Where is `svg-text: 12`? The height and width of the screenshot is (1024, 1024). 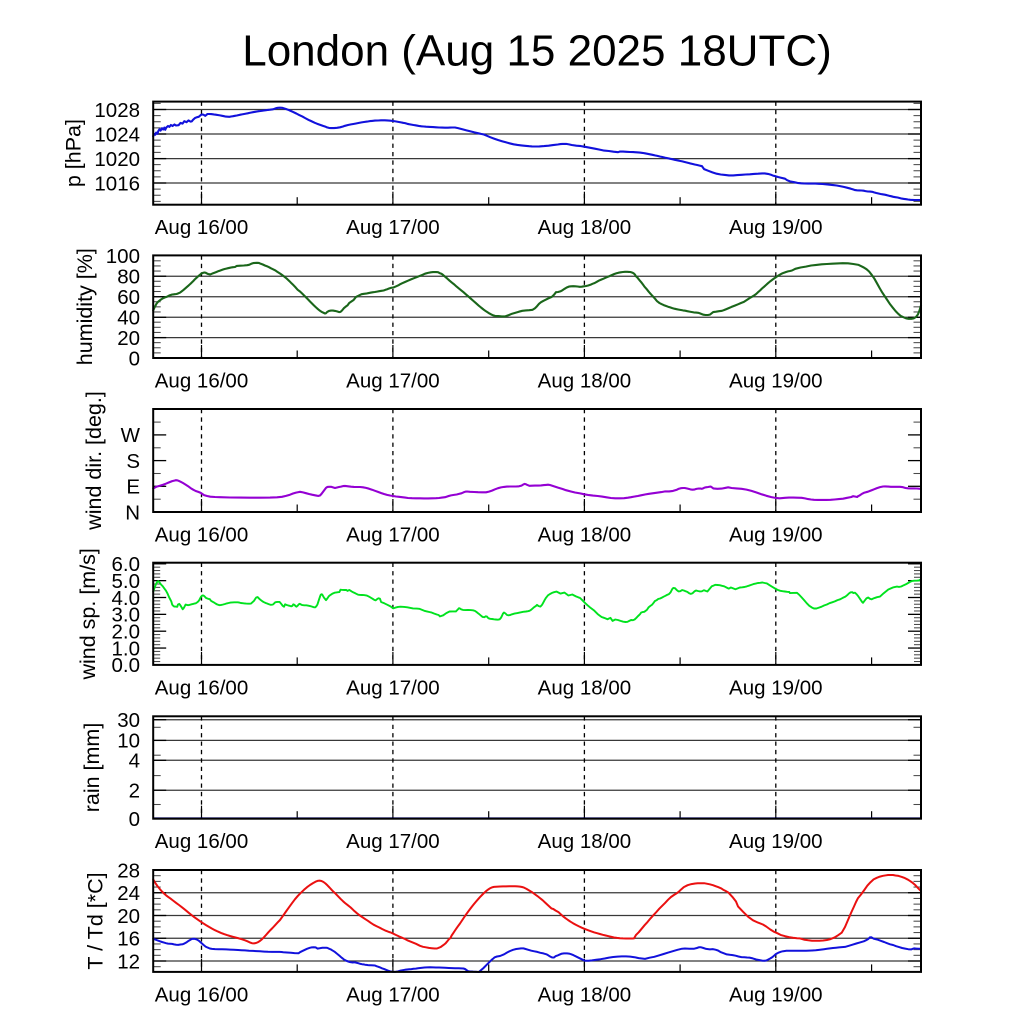 svg-text: 12 is located at coordinates (128, 961).